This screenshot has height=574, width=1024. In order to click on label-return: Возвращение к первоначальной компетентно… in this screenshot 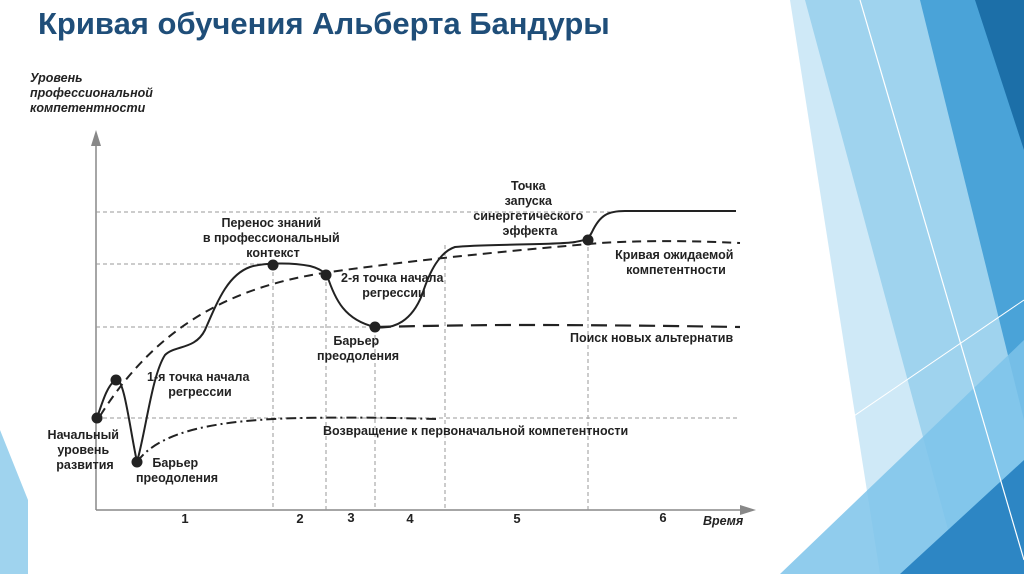, I will do `click(475, 431)`.